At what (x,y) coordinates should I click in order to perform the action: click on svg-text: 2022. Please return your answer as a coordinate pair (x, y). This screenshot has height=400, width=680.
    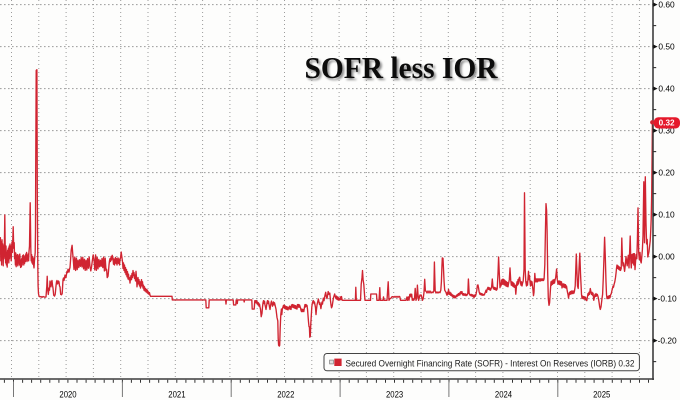
    Looking at the image, I should click on (285, 394).